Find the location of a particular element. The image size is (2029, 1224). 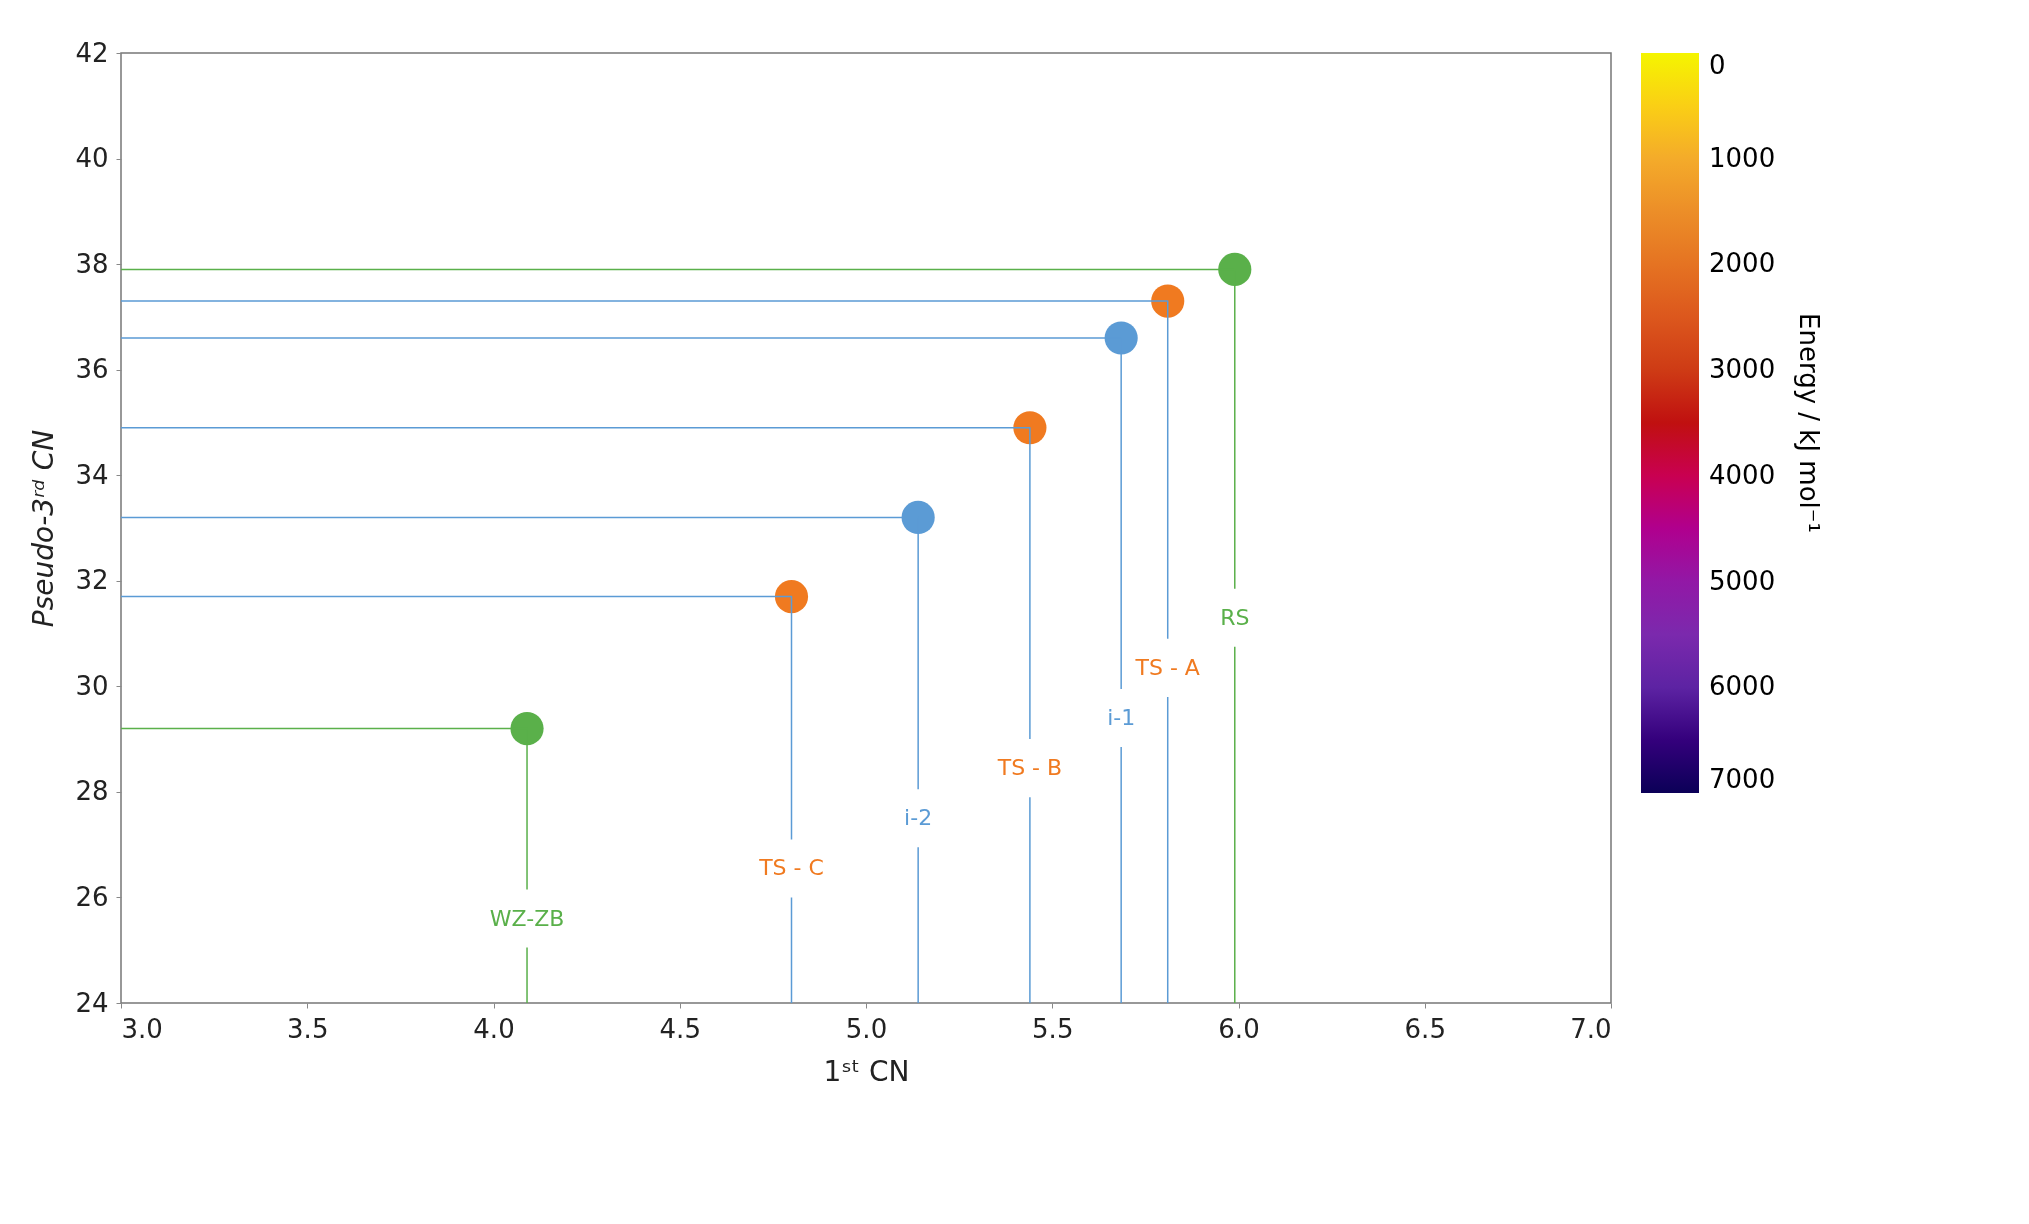

annotation: TS - C is located at coordinates (791, 868).